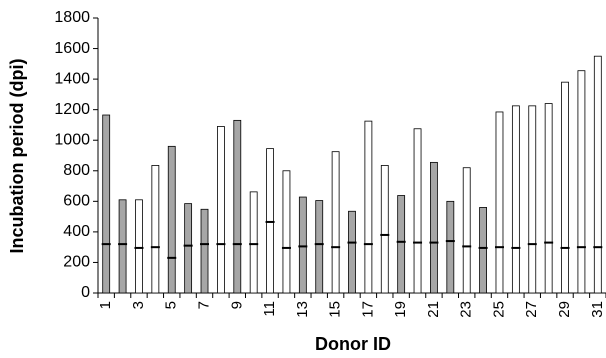  I want to click on x-tick-label: 3, so click(138, 305).